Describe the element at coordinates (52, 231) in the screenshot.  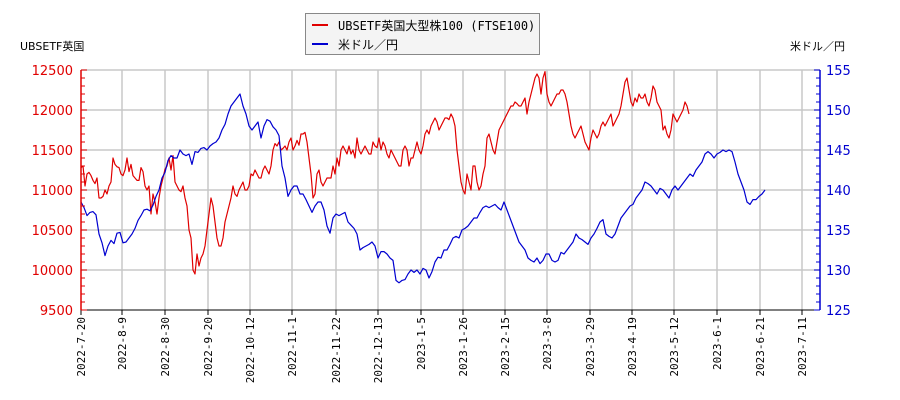
I see `svg-text: 10500` at that location.